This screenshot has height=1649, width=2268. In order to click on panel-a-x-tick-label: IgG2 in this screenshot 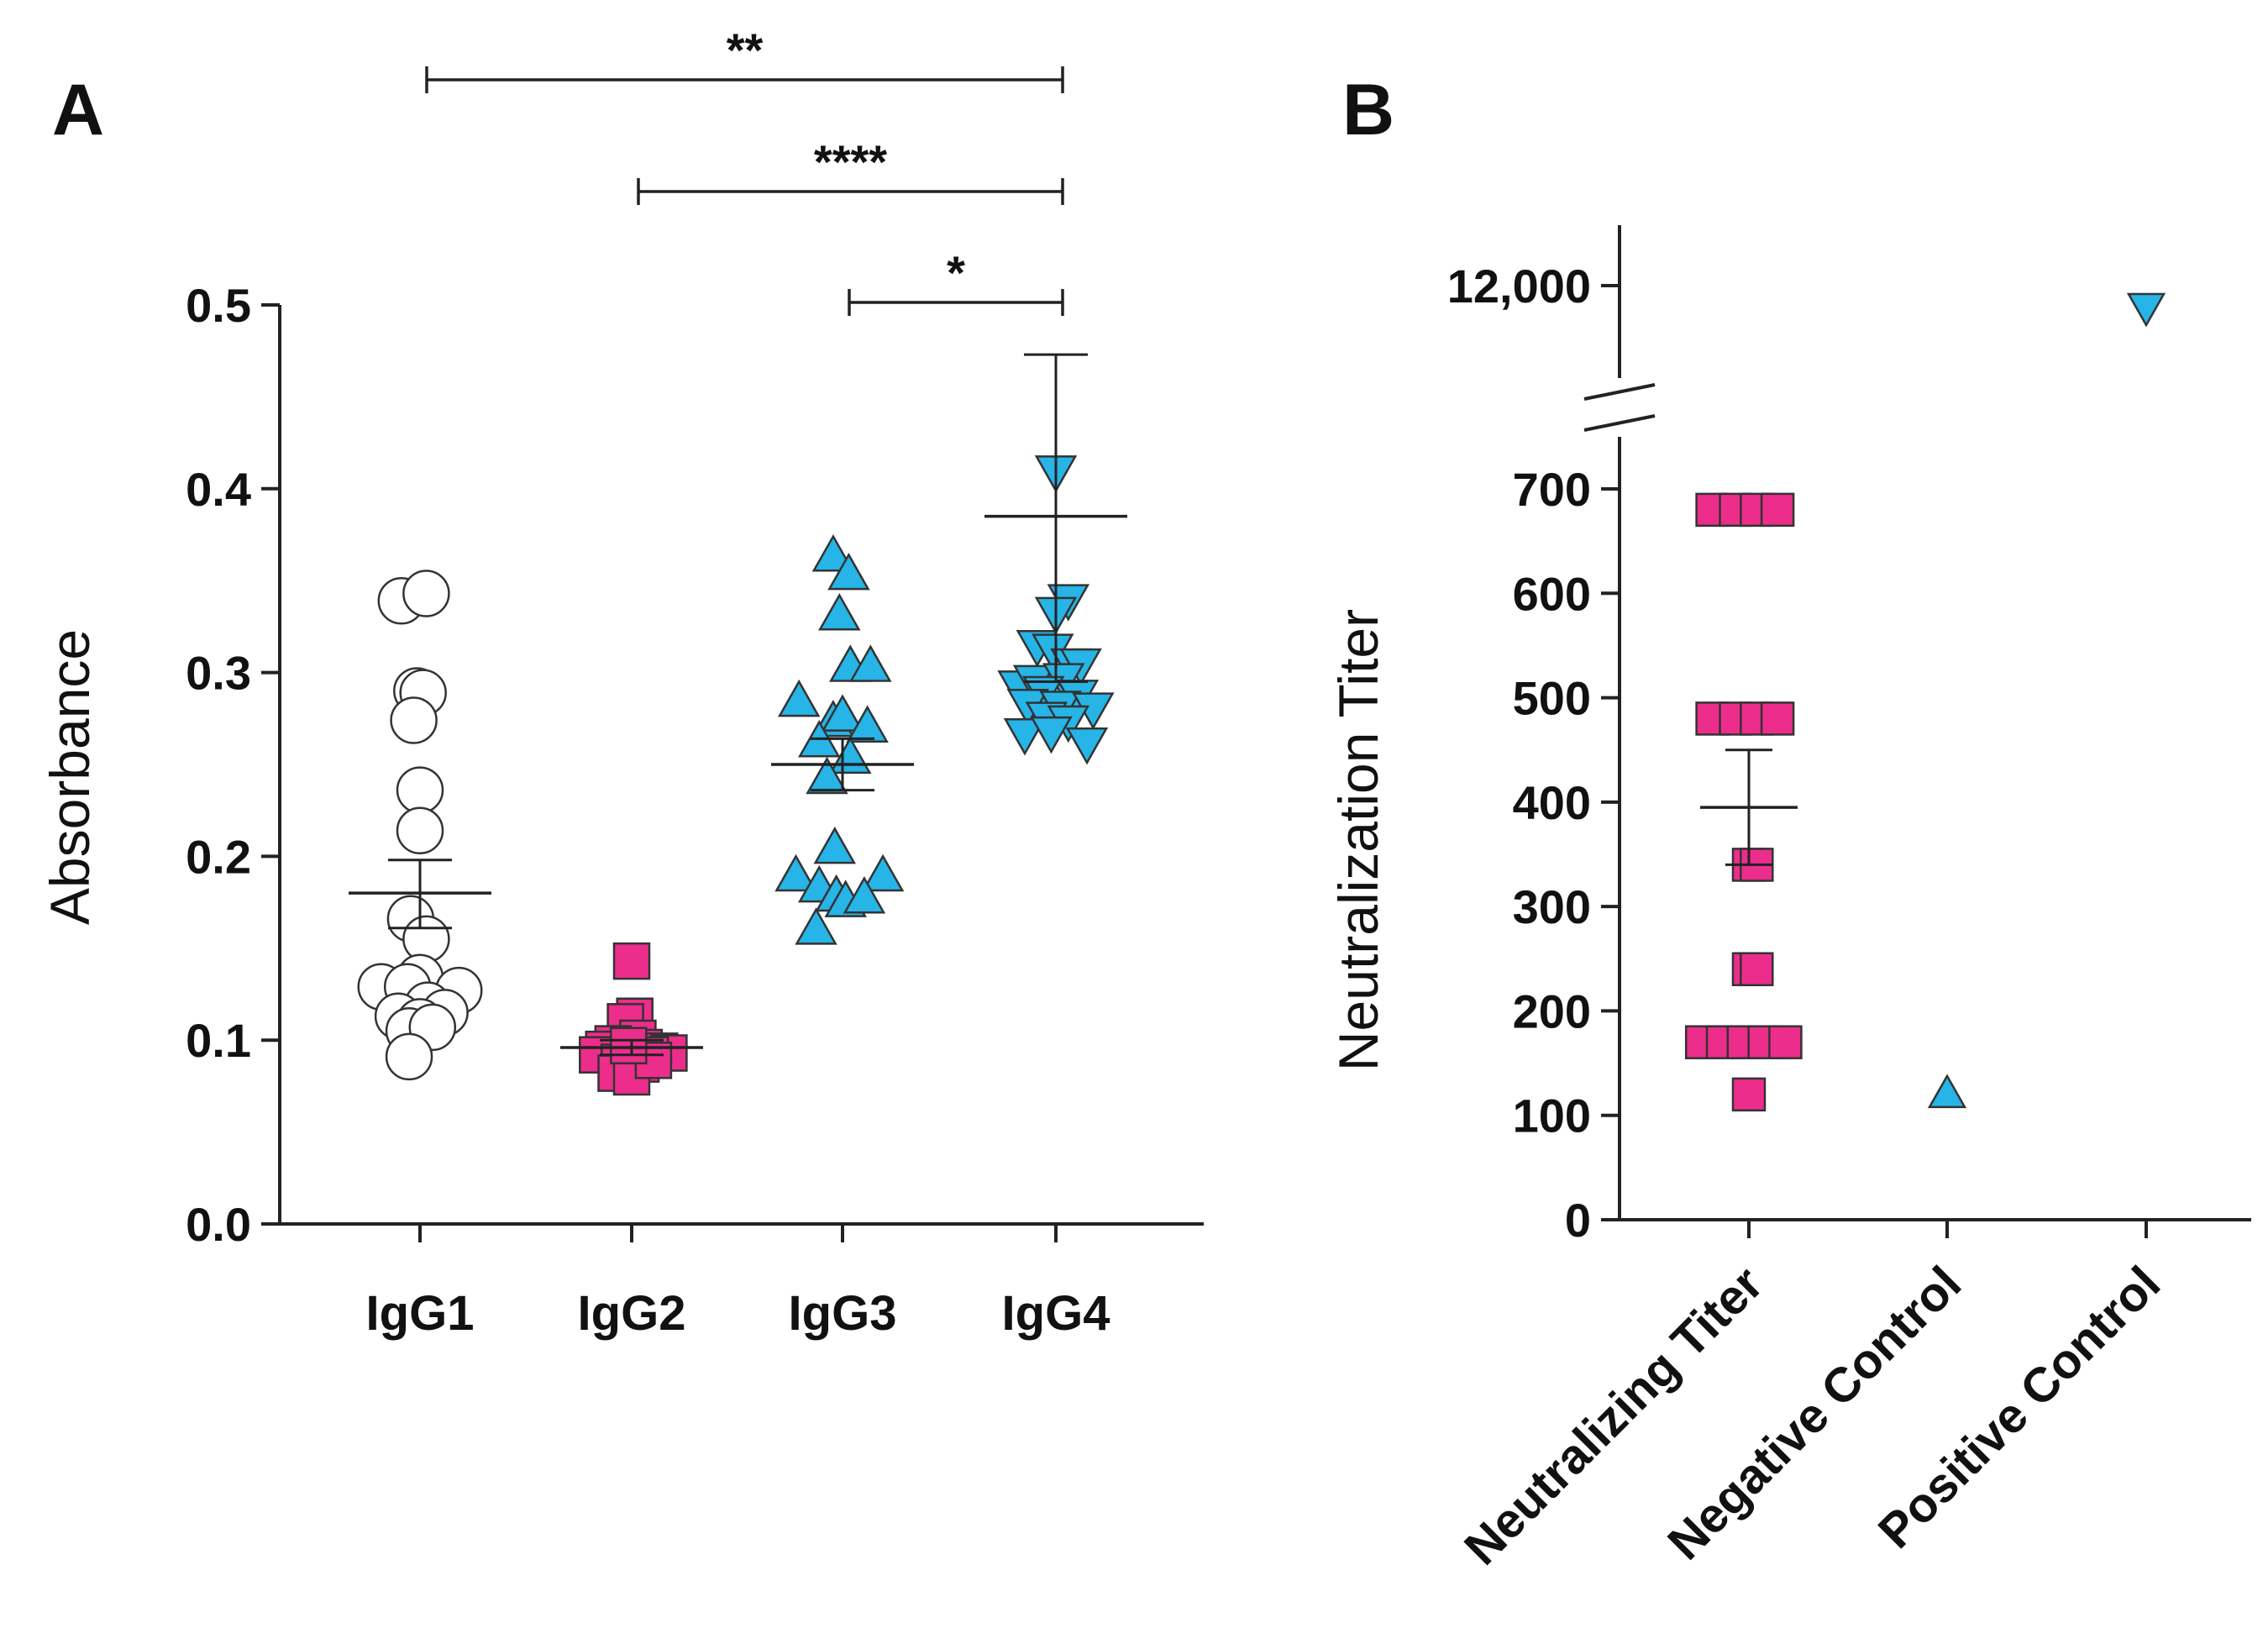, I will do `click(632, 1313)`.